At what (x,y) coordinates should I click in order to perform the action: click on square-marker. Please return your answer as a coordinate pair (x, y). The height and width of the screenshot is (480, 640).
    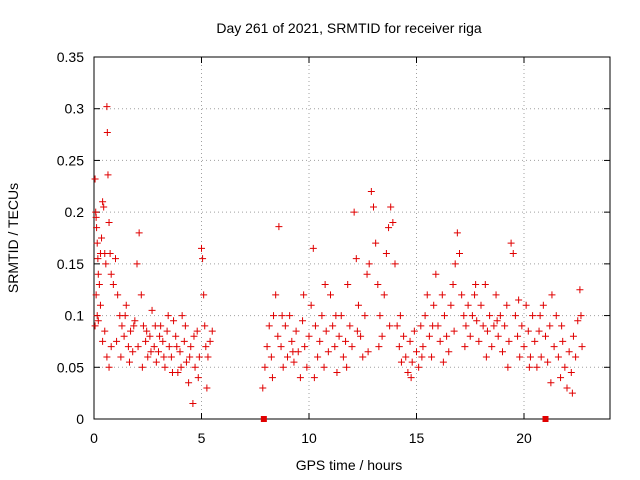
    Looking at the image, I should click on (263, 419).